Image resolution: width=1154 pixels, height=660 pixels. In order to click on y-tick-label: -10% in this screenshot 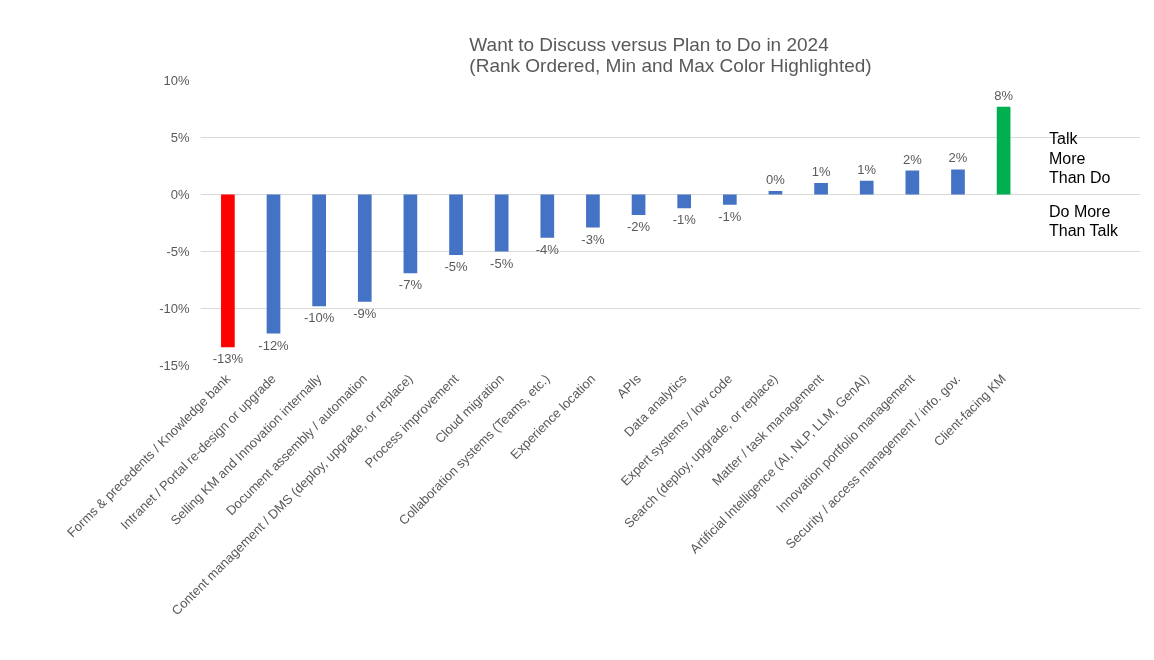, I will do `click(174, 308)`.